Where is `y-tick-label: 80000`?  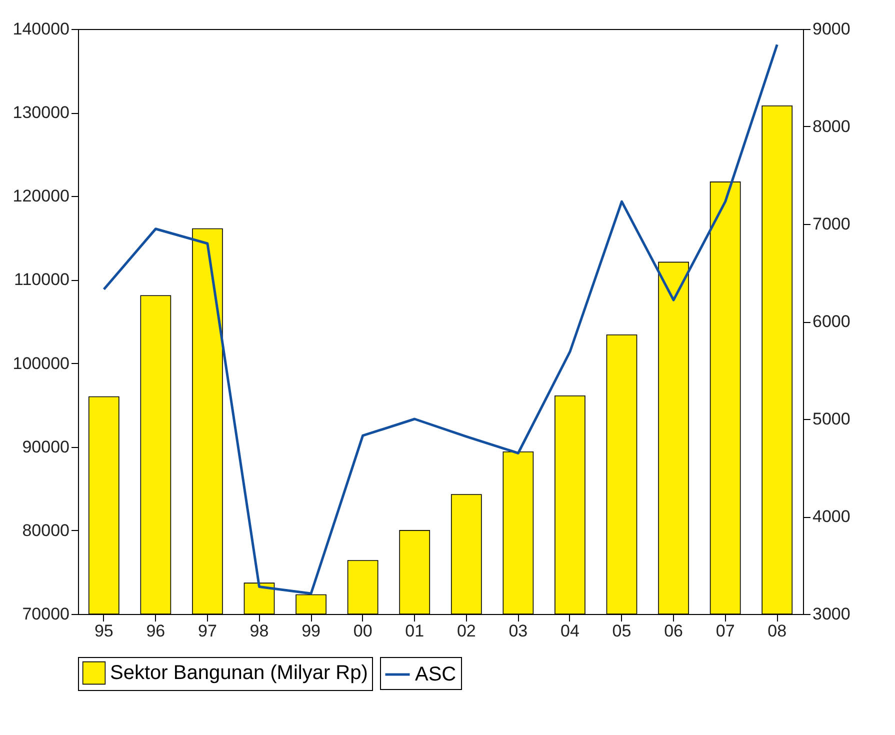
y-tick-label: 80000 is located at coordinates (46, 530).